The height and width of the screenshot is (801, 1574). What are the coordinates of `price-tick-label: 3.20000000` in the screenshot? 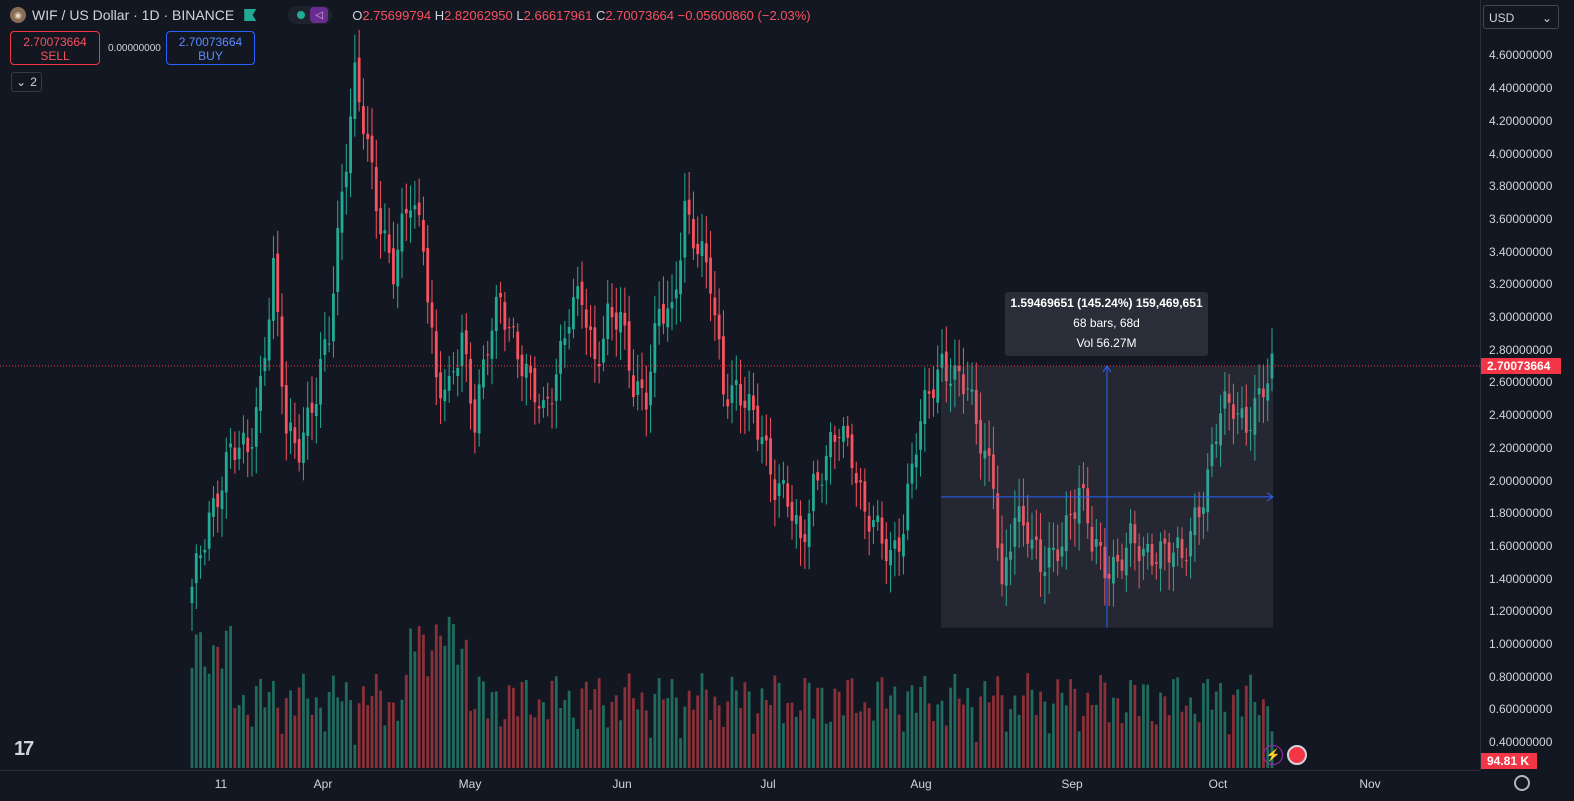 It's located at (1521, 284).